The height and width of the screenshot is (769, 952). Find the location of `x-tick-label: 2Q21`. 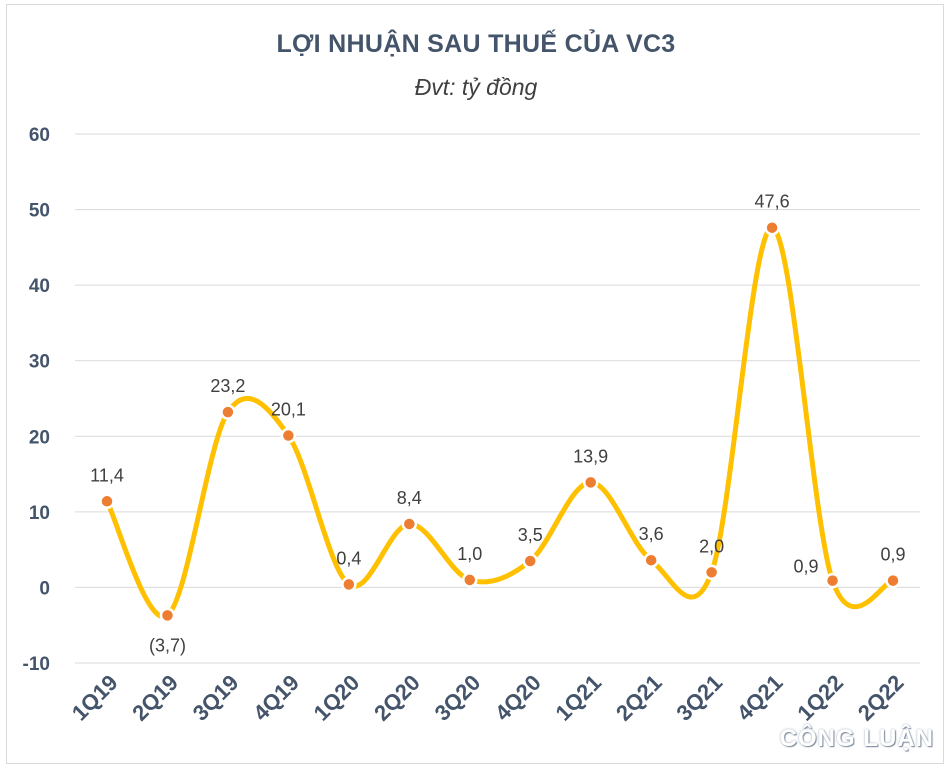

x-tick-label: 2Q21 is located at coordinates (639, 698).